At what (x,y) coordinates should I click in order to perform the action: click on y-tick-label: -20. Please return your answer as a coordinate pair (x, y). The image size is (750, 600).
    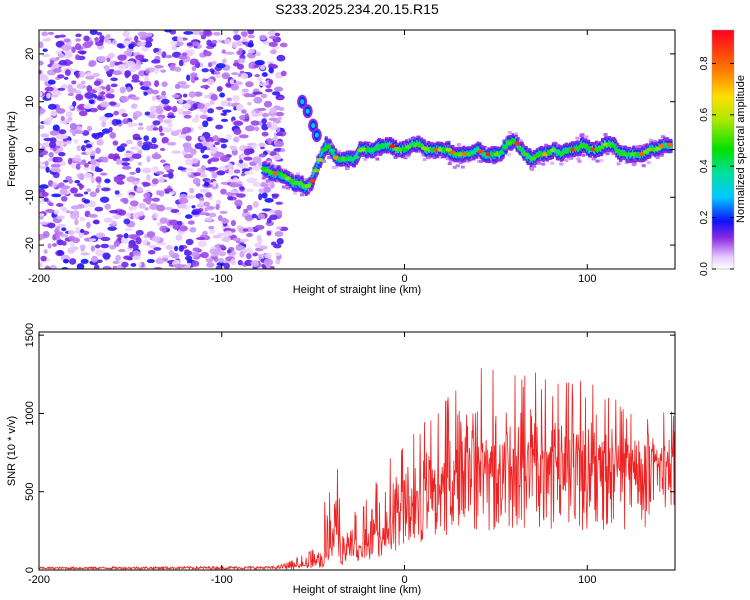
    Looking at the image, I should click on (30, 245).